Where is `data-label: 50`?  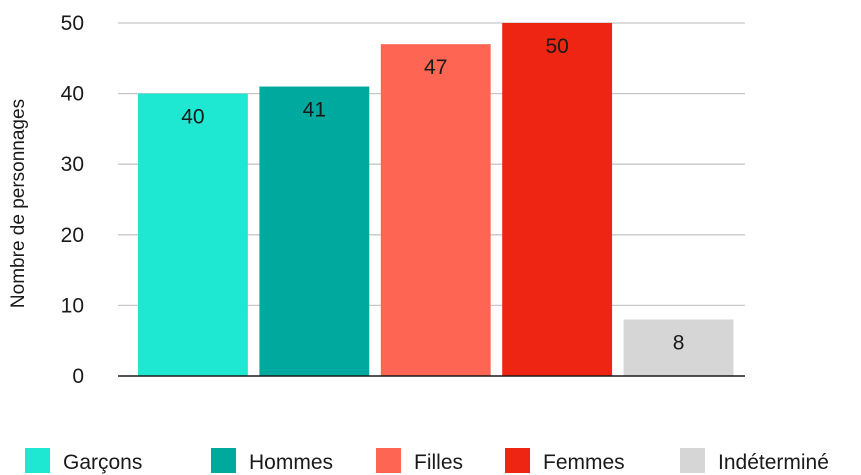 data-label: 50 is located at coordinates (556, 46).